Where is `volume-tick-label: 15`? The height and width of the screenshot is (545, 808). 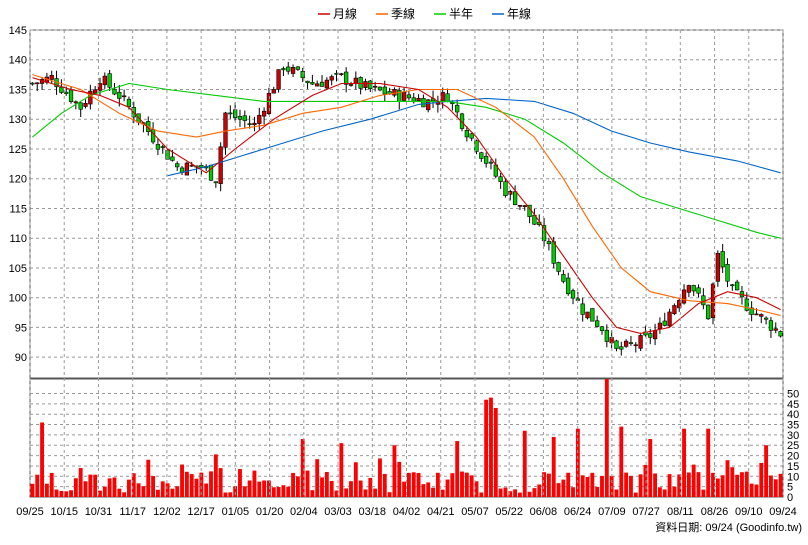 volume-tick-label: 15 is located at coordinates (793, 467).